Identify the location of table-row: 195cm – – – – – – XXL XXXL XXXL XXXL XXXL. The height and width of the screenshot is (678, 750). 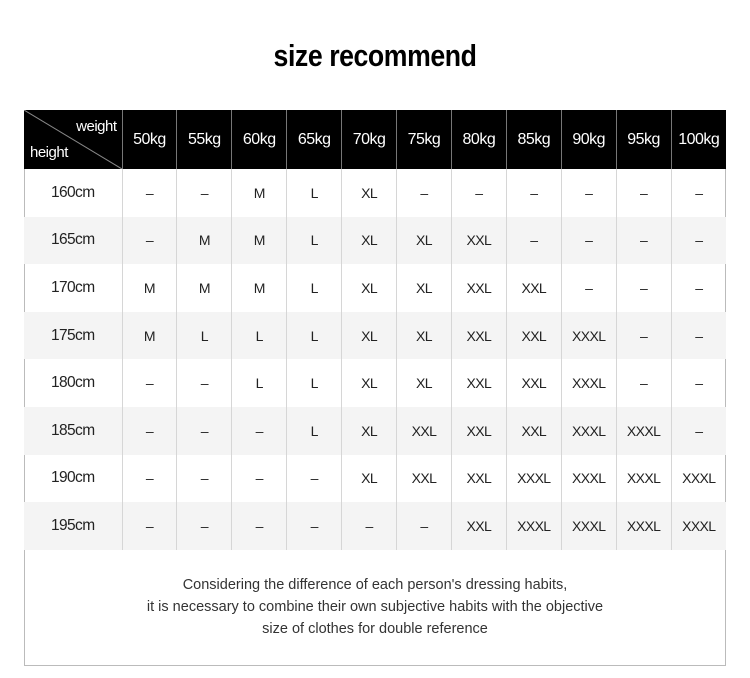
(375, 526).